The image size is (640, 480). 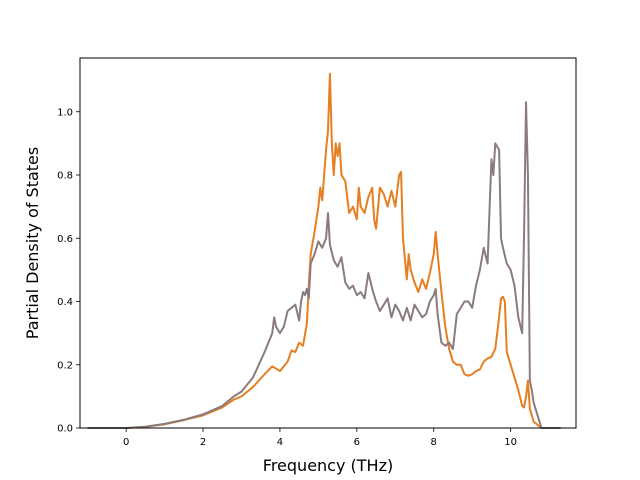 I want to click on y-tick-label: 0.0, so click(x=65, y=429).